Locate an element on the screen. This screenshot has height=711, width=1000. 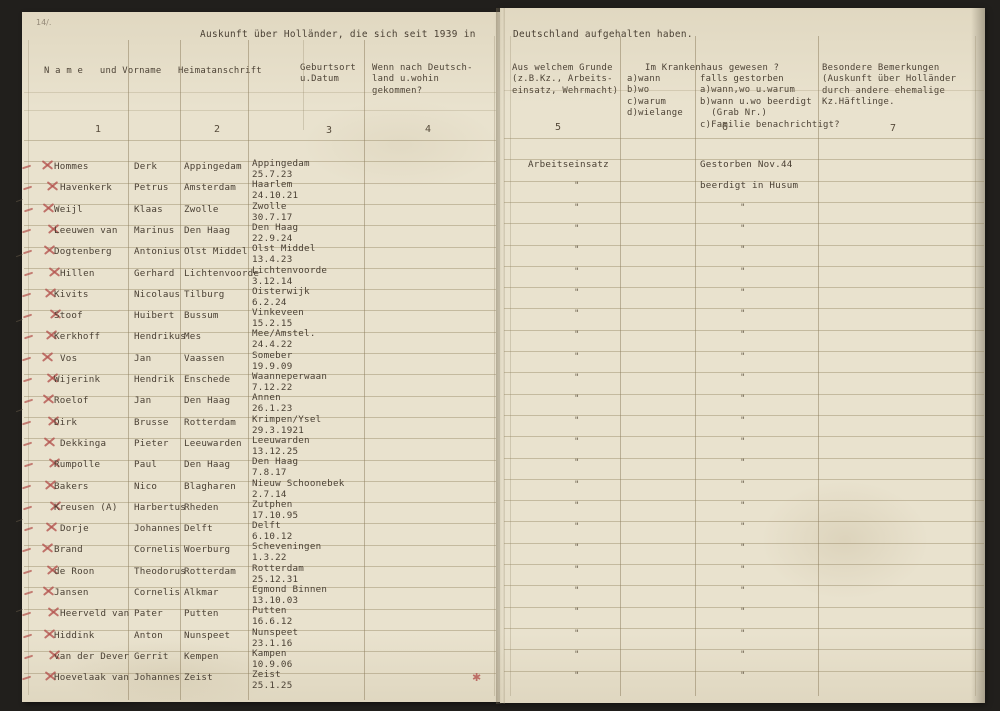
column-header-1: N a m e und Vorname is located at coordinates (103, 71).